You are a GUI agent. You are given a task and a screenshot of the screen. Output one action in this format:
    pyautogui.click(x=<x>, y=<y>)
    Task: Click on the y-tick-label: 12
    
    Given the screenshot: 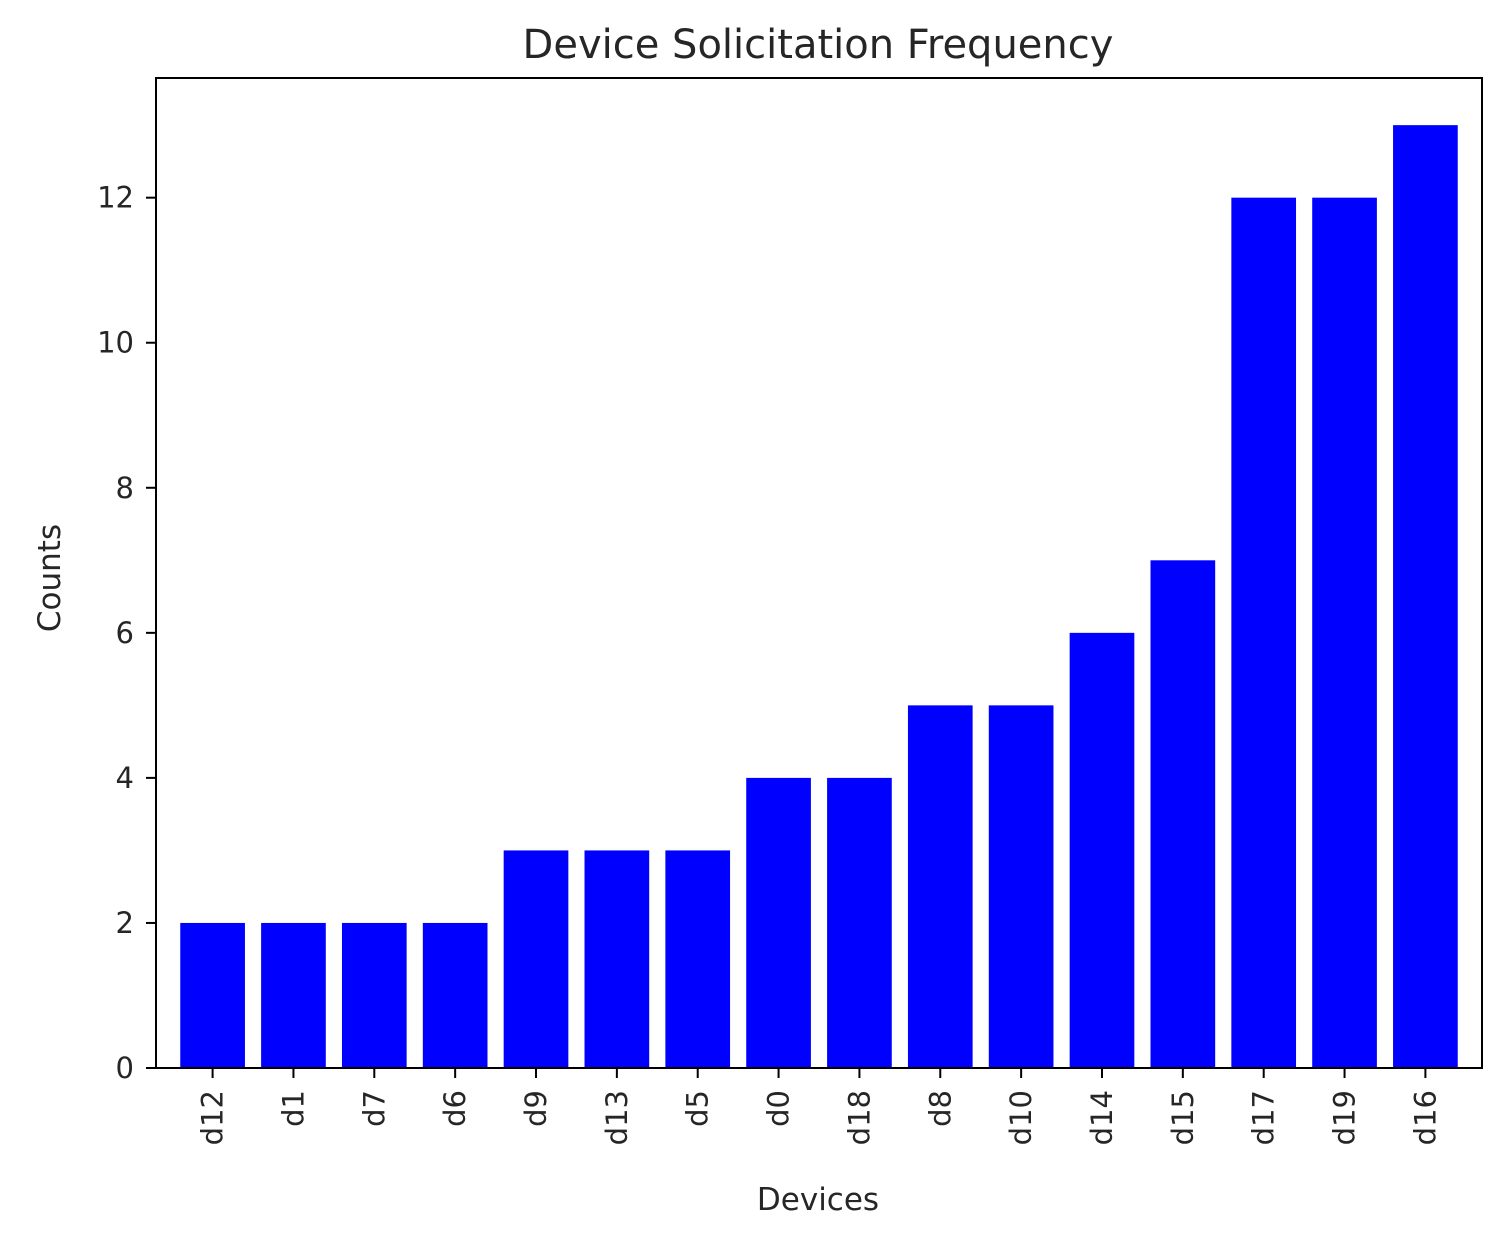 What is the action you would take?
    pyautogui.click(x=115, y=198)
    